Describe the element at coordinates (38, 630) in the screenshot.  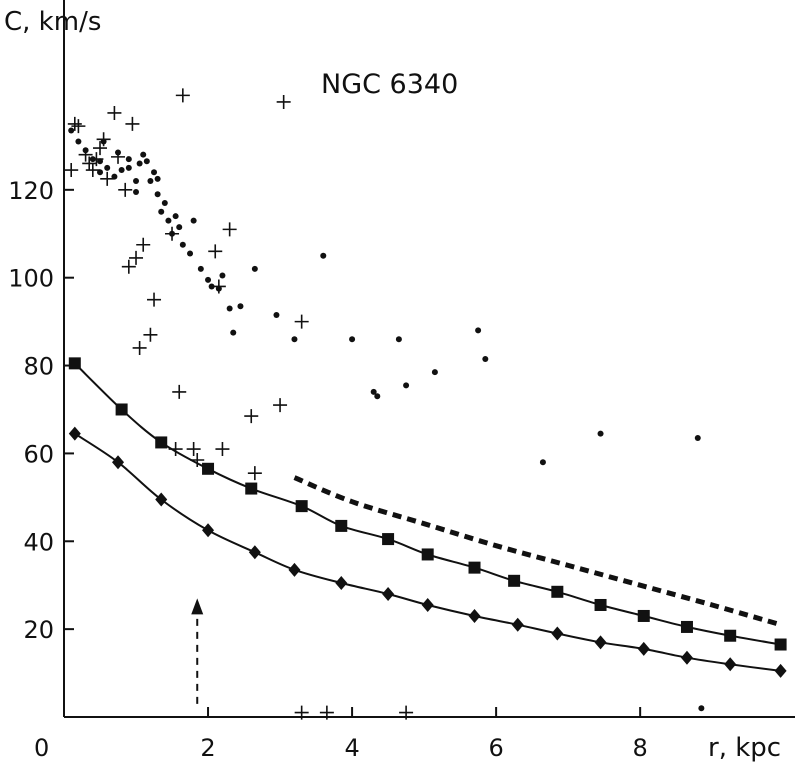
I see `y-tick-label: 20` at that location.